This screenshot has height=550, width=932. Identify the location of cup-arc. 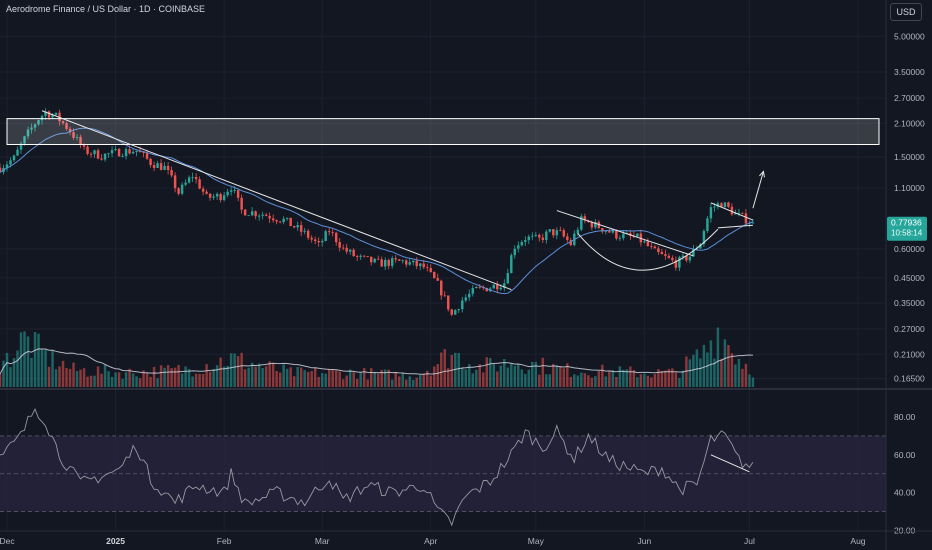
(648, 249).